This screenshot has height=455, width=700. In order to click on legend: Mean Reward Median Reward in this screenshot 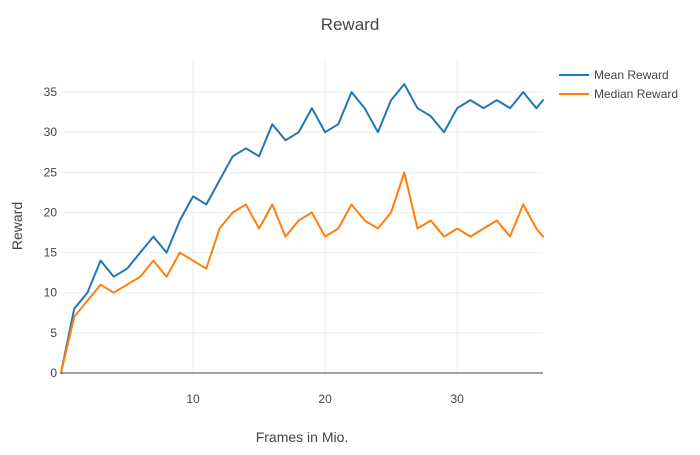, I will do `click(618, 84)`.